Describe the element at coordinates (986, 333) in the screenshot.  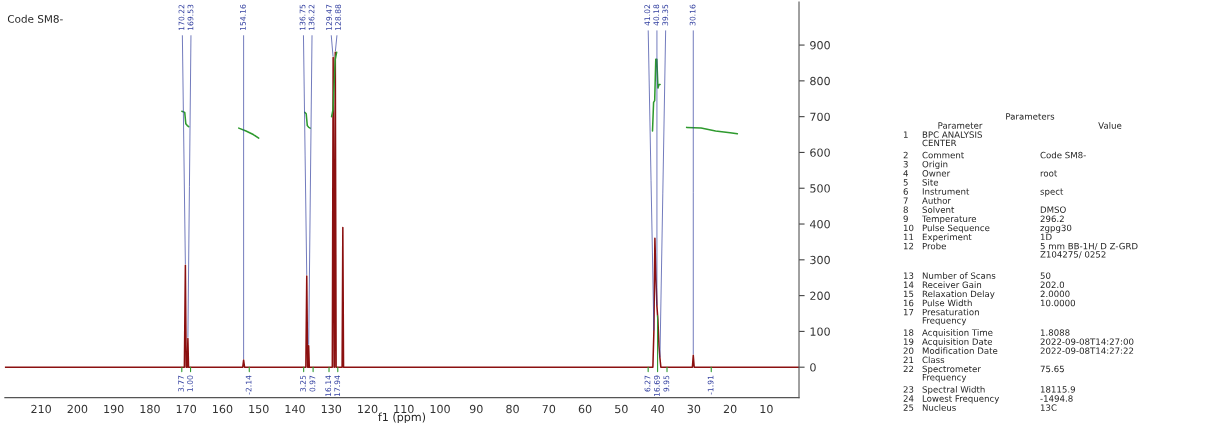
I see `text: 18 Acquisition Time 1.8088` at that location.